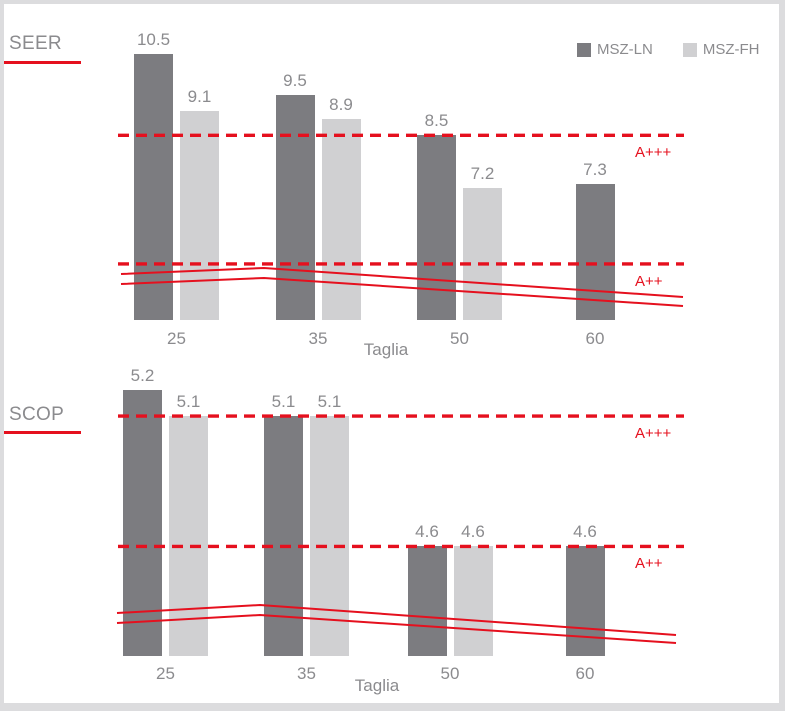  Describe the element at coordinates (625, 49) in the screenshot. I see `legend-label-msz-ln: MSZ-LN` at that location.